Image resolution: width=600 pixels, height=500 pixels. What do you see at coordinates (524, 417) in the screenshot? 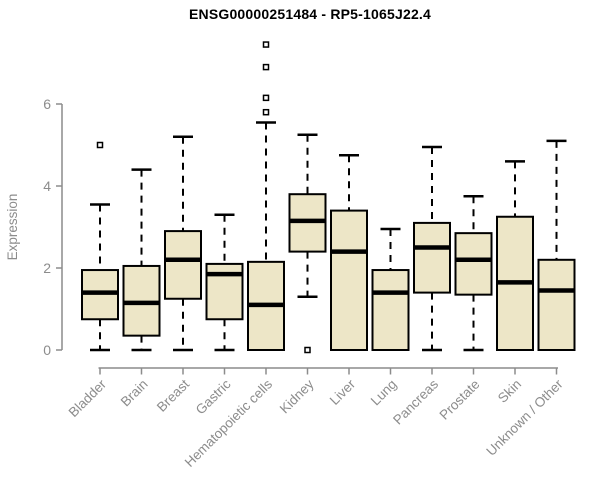
I see `x-category-label: Unknown / Other` at bounding box center [524, 417].